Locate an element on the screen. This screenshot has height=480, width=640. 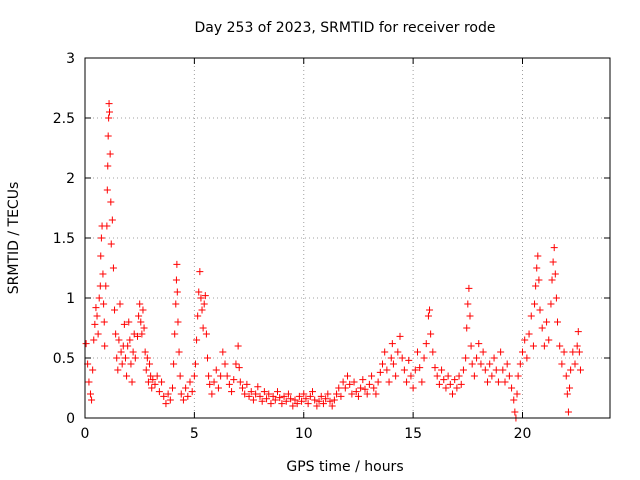
y-tick-labels: 0 0.5 1 1.5 2 2.5 3 is located at coordinates (64, 239).